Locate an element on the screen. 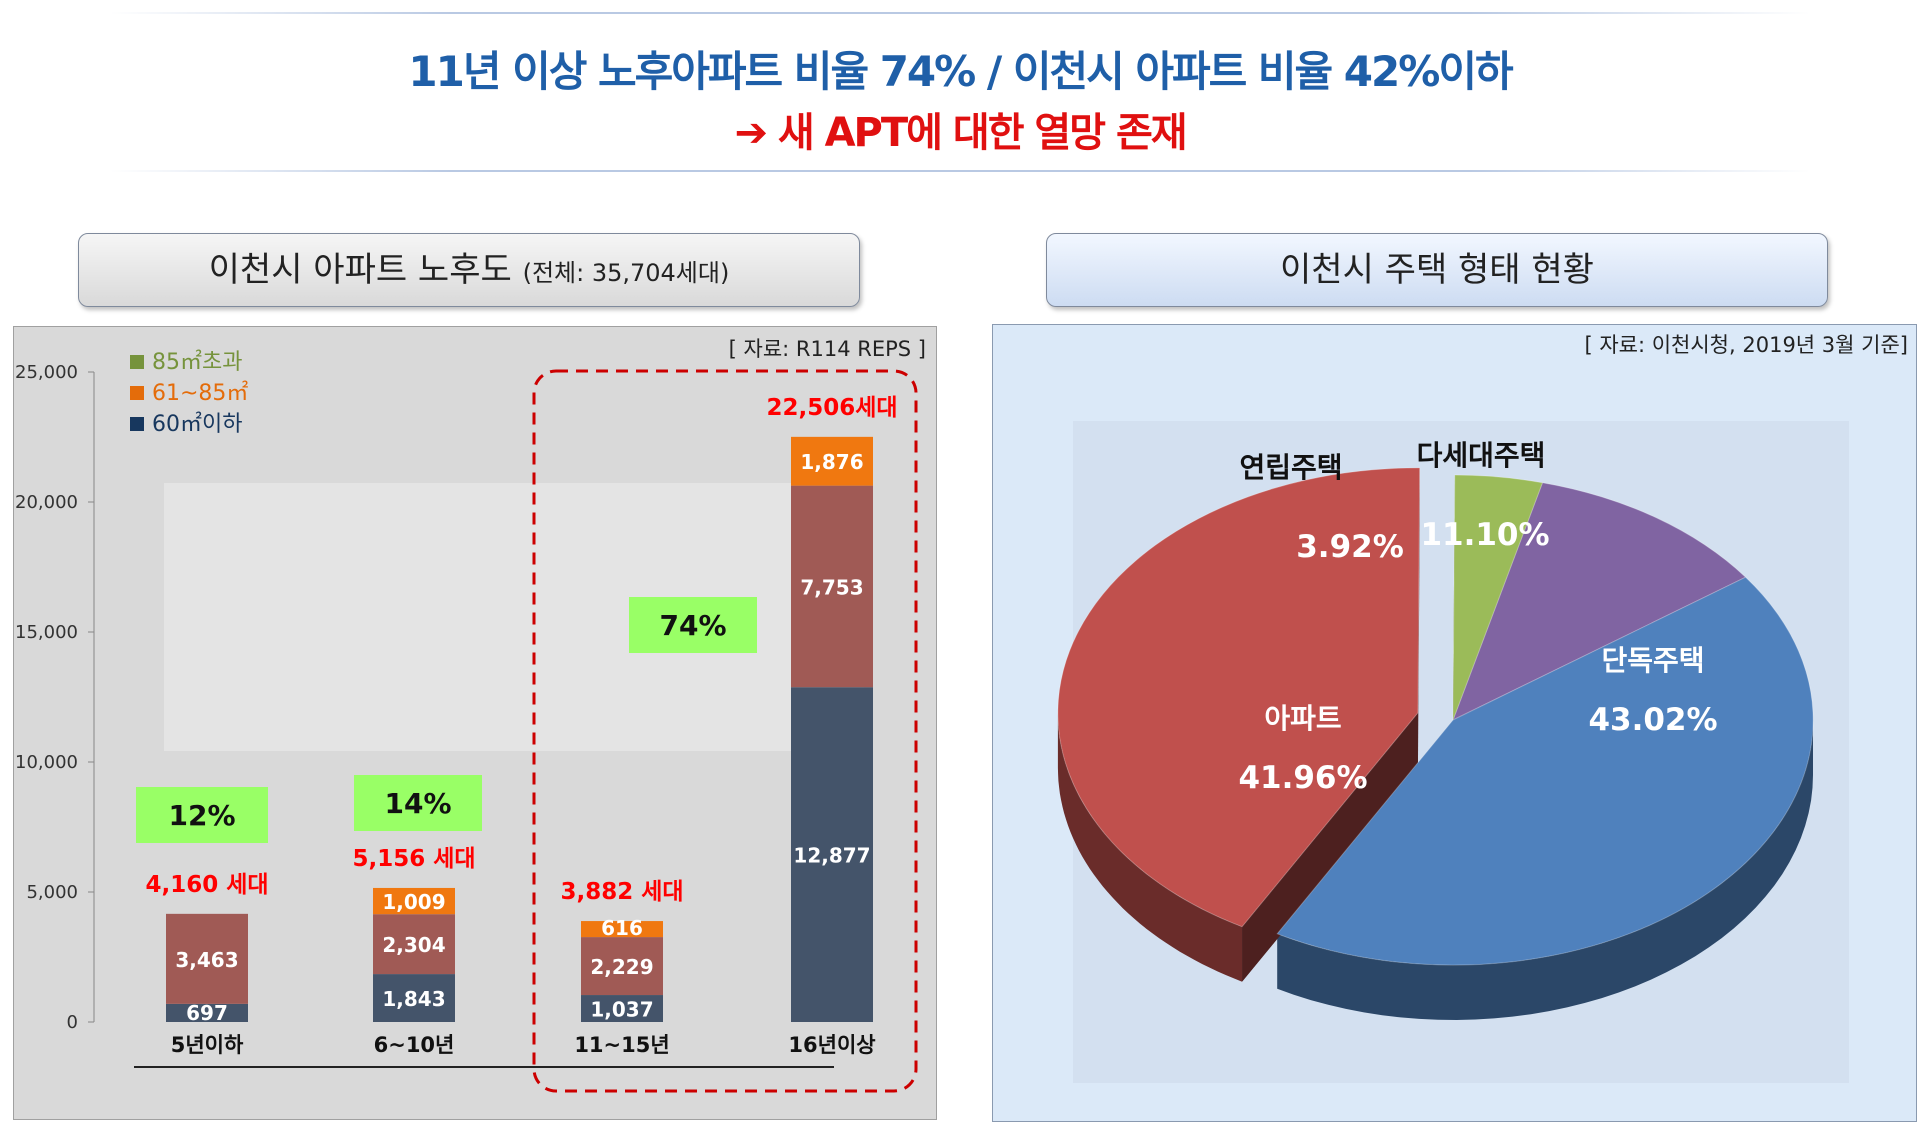 The image size is (1920, 1125). pie-category-label: 아파트 is located at coordinates (1302, 718).